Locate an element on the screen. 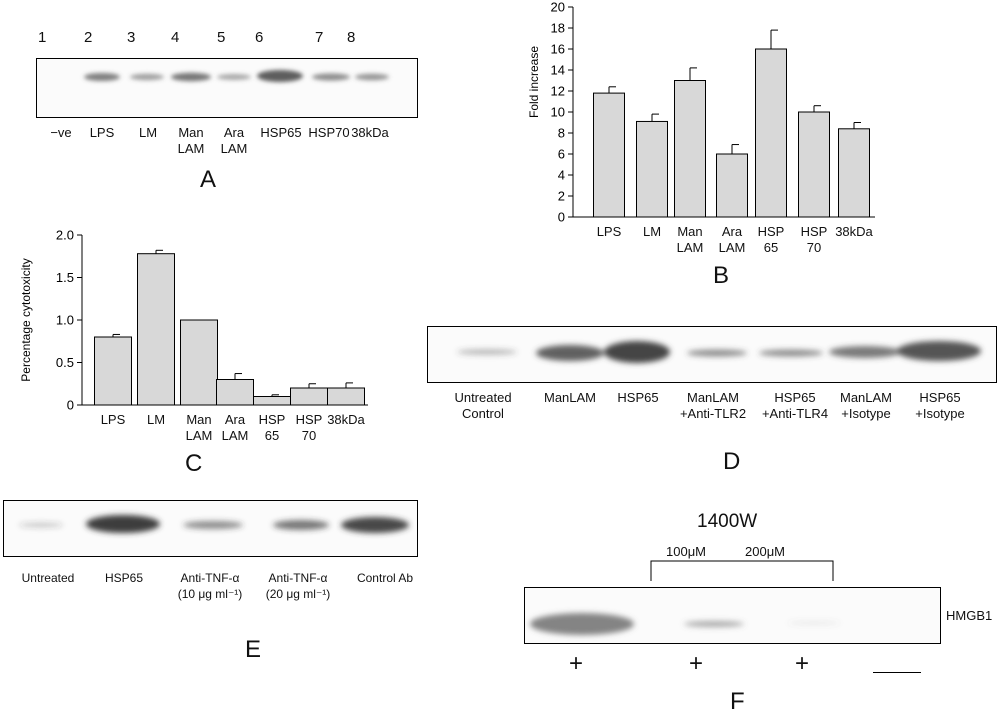 Image resolution: width=1000 pixels, height=719 pixels. panel-b-category-3: Man LAM is located at coordinates (690, 239).